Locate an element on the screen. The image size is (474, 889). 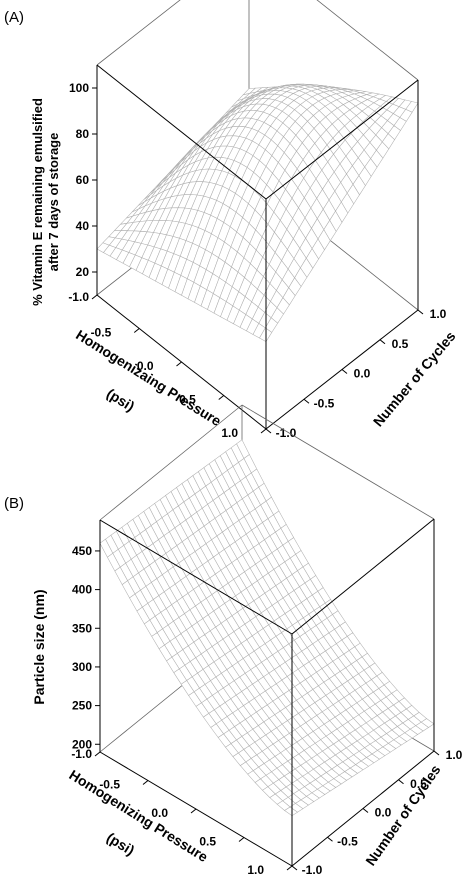
z-tick-label: 450 is located at coordinates (82, 551).